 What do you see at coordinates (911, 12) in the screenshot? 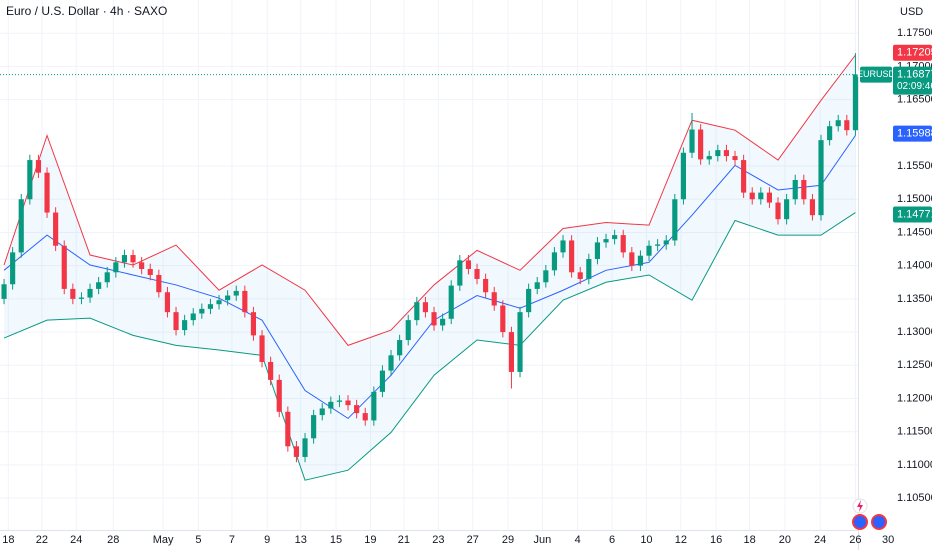
I see `currency: USD` at bounding box center [911, 12].